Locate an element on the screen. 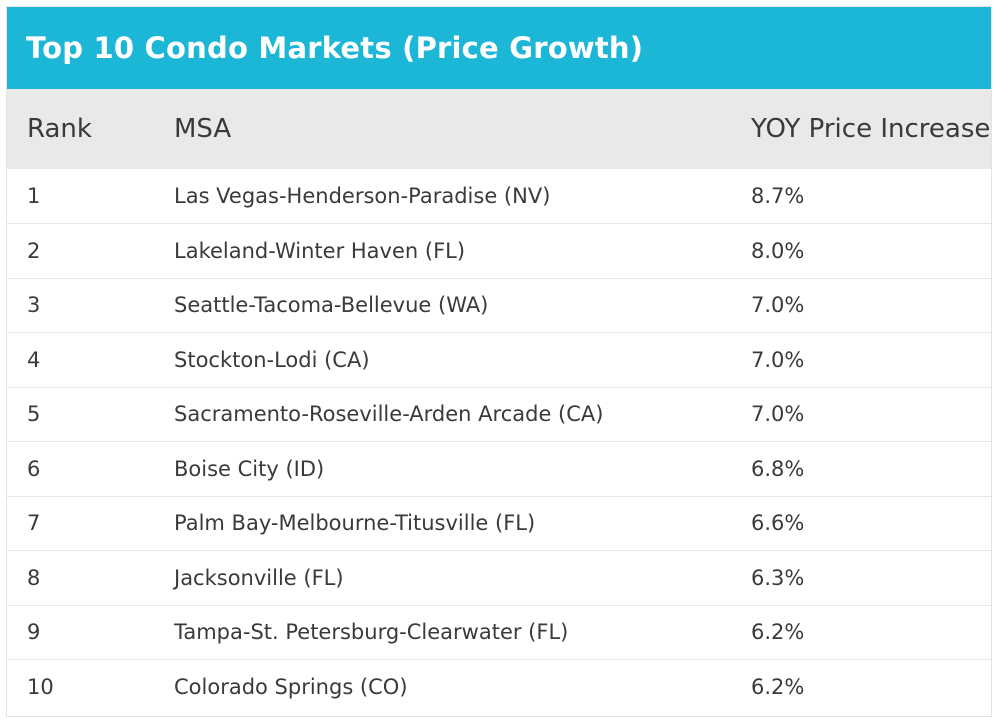 The width and height of the screenshot is (1000, 723). table-row: 10 Colorado Springs (CO) 6.2% is located at coordinates (499, 687).